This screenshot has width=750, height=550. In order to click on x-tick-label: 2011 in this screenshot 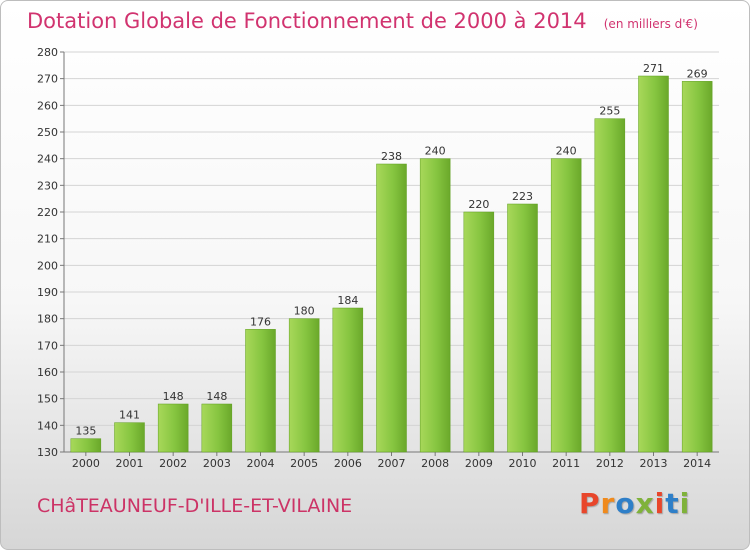, I will do `click(566, 463)`.